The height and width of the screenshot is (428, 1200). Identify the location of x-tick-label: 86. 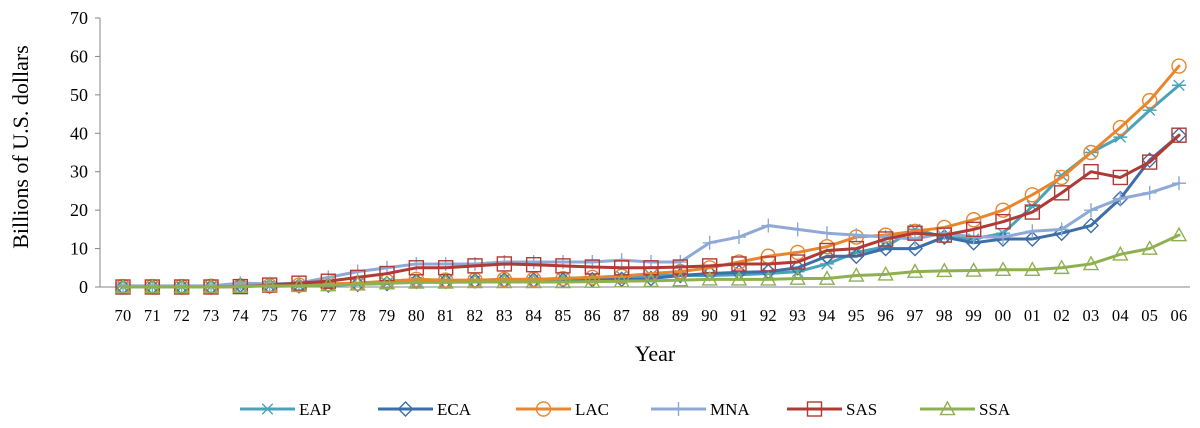
(592, 315).